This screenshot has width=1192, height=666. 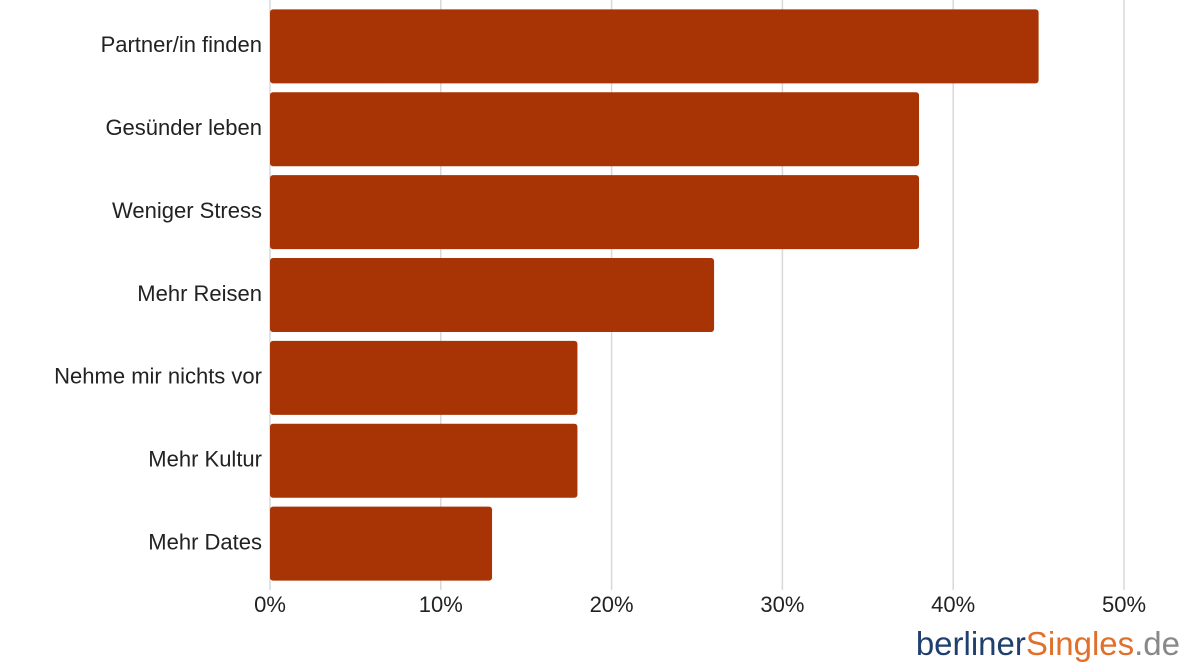 What do you see at coordinates (1124, 604) in the screenshot?
I see `x-tick-label: 50%` at bounding box center [1124, 604].